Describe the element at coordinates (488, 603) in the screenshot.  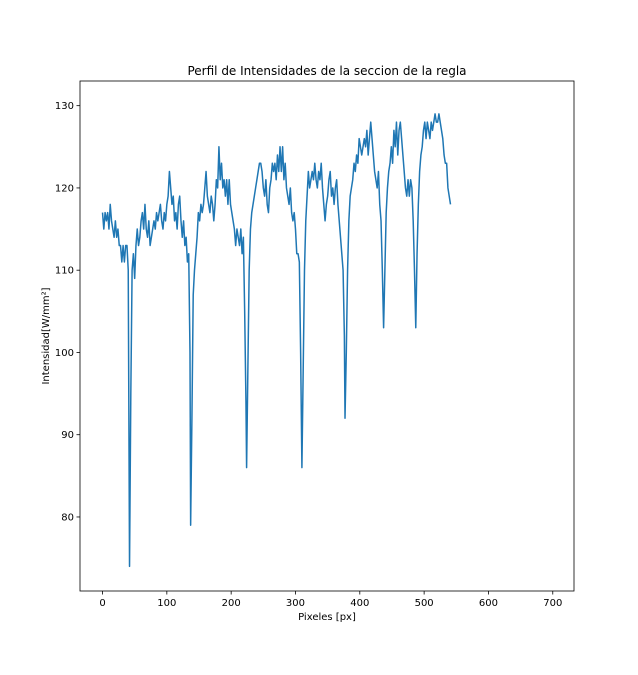
I see `x-tick-label: 600` at that location.